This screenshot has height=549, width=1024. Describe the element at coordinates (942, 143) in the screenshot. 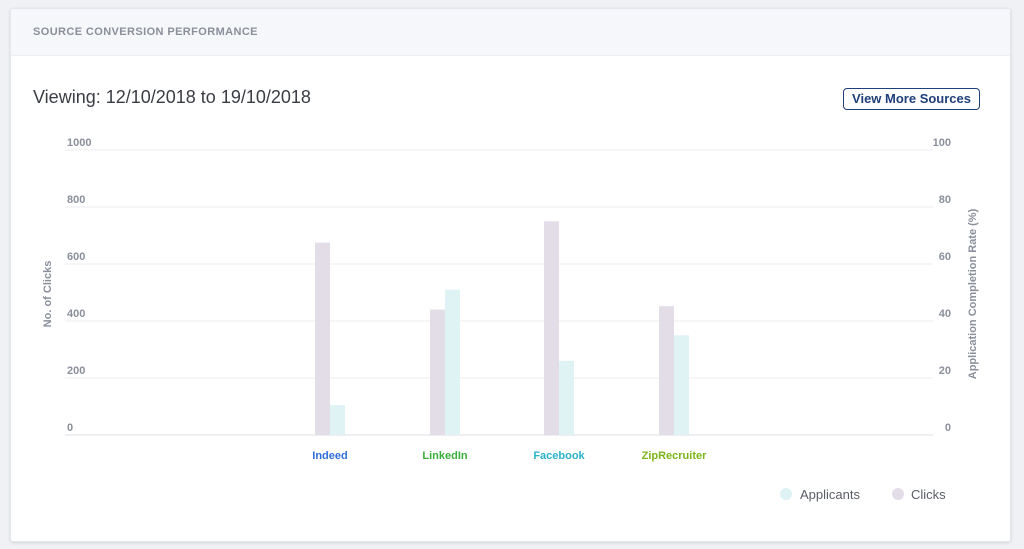

I see `y2-tick-label: 100` at that location.